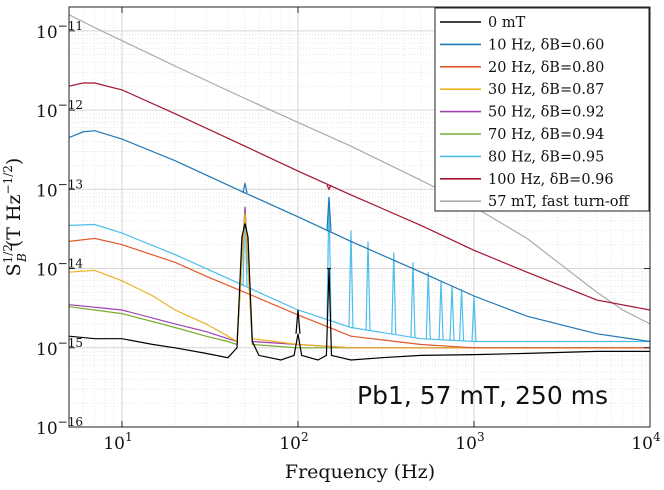 Image resolution: width=664 pixels, height=490 pixels. What do you see at coordinates (546, 113) in the screenshot?
I see `legend-entry: 50 Hz, δB=0.92` at bounding box center [546, 113].